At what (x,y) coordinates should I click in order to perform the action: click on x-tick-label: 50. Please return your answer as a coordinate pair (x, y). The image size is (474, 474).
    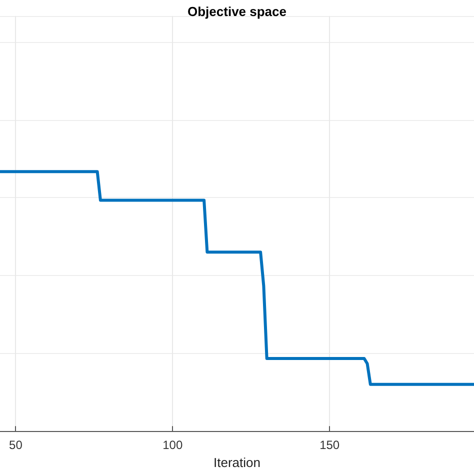
    Looking at the image, I should click on (16, 445).